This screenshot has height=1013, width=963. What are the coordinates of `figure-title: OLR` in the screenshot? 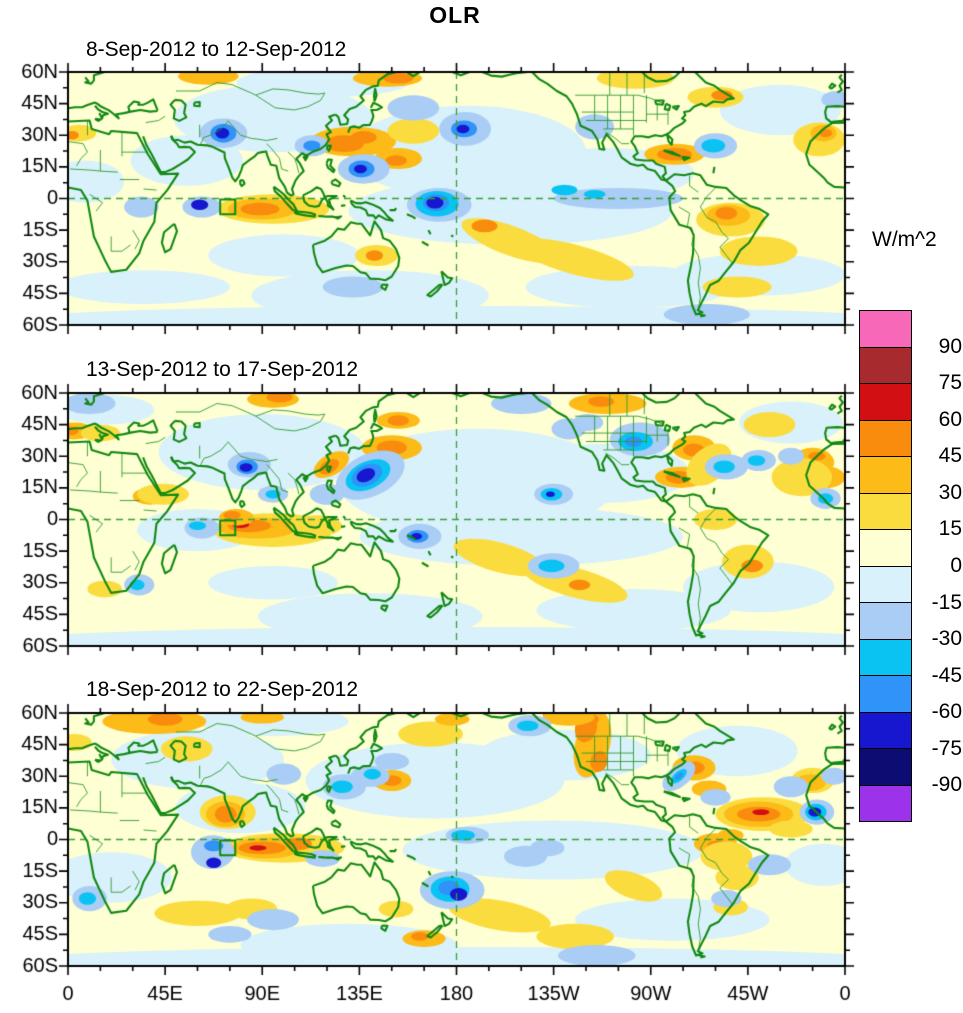 It's located at (455, 15).